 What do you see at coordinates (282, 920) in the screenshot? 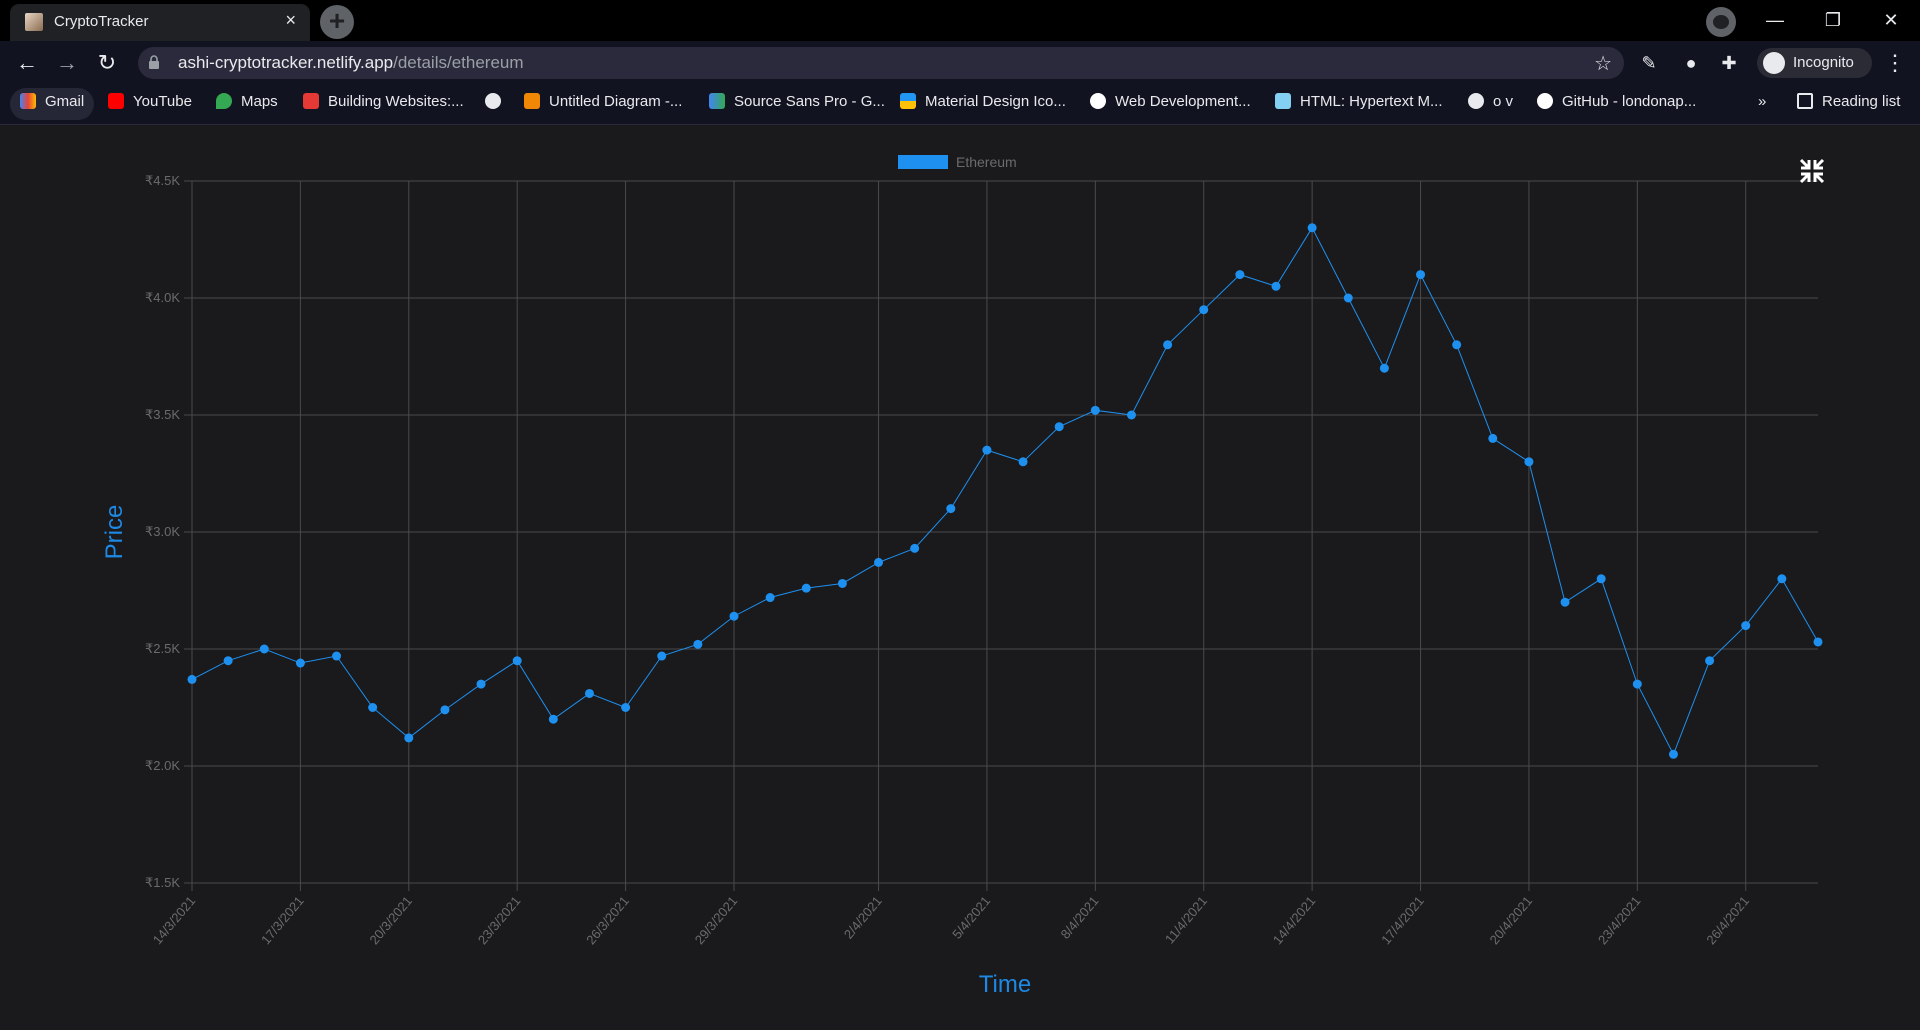
I see `x-tick-label: 17/3/2021` at bounding box center [282, 920].